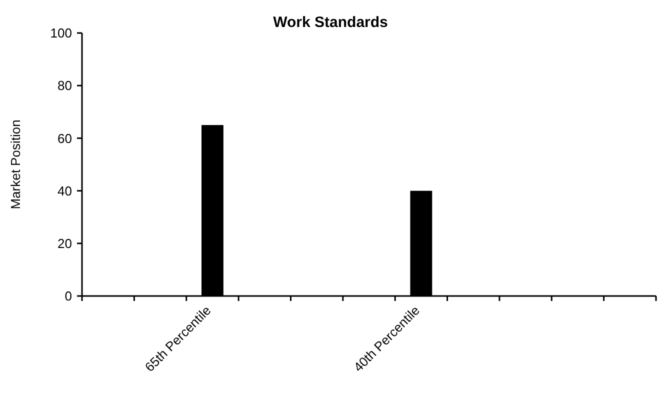 This screenshot has width=659, height=412. I want to click on y-tick-label: 60, so click(65, 138).